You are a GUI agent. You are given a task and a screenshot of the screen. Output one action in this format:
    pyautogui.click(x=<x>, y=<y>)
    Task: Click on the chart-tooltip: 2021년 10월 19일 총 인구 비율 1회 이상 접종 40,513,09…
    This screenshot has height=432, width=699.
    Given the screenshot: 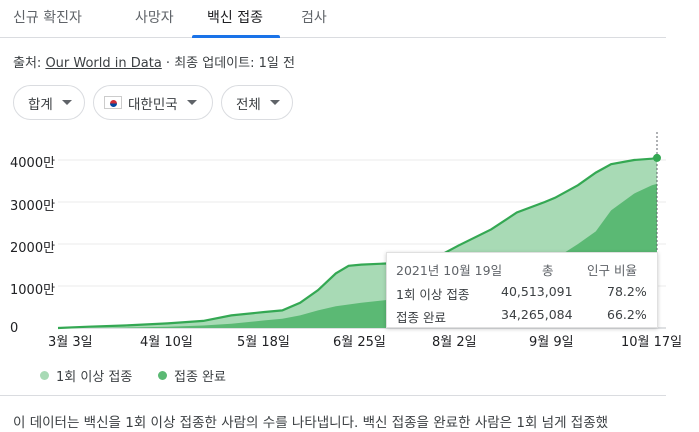 What is the action you would take?
    pyautogui.click(x=522, y=290)
    